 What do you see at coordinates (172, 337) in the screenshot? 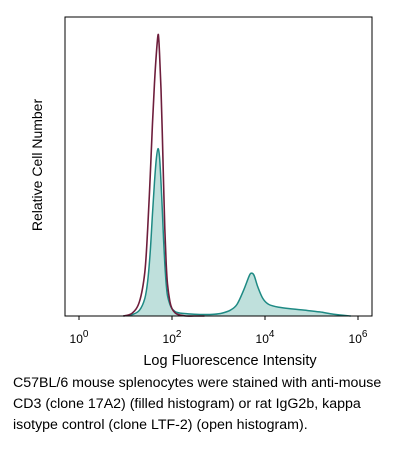
I see `x-tick-label: 10²` at bounding box center [172, 337].